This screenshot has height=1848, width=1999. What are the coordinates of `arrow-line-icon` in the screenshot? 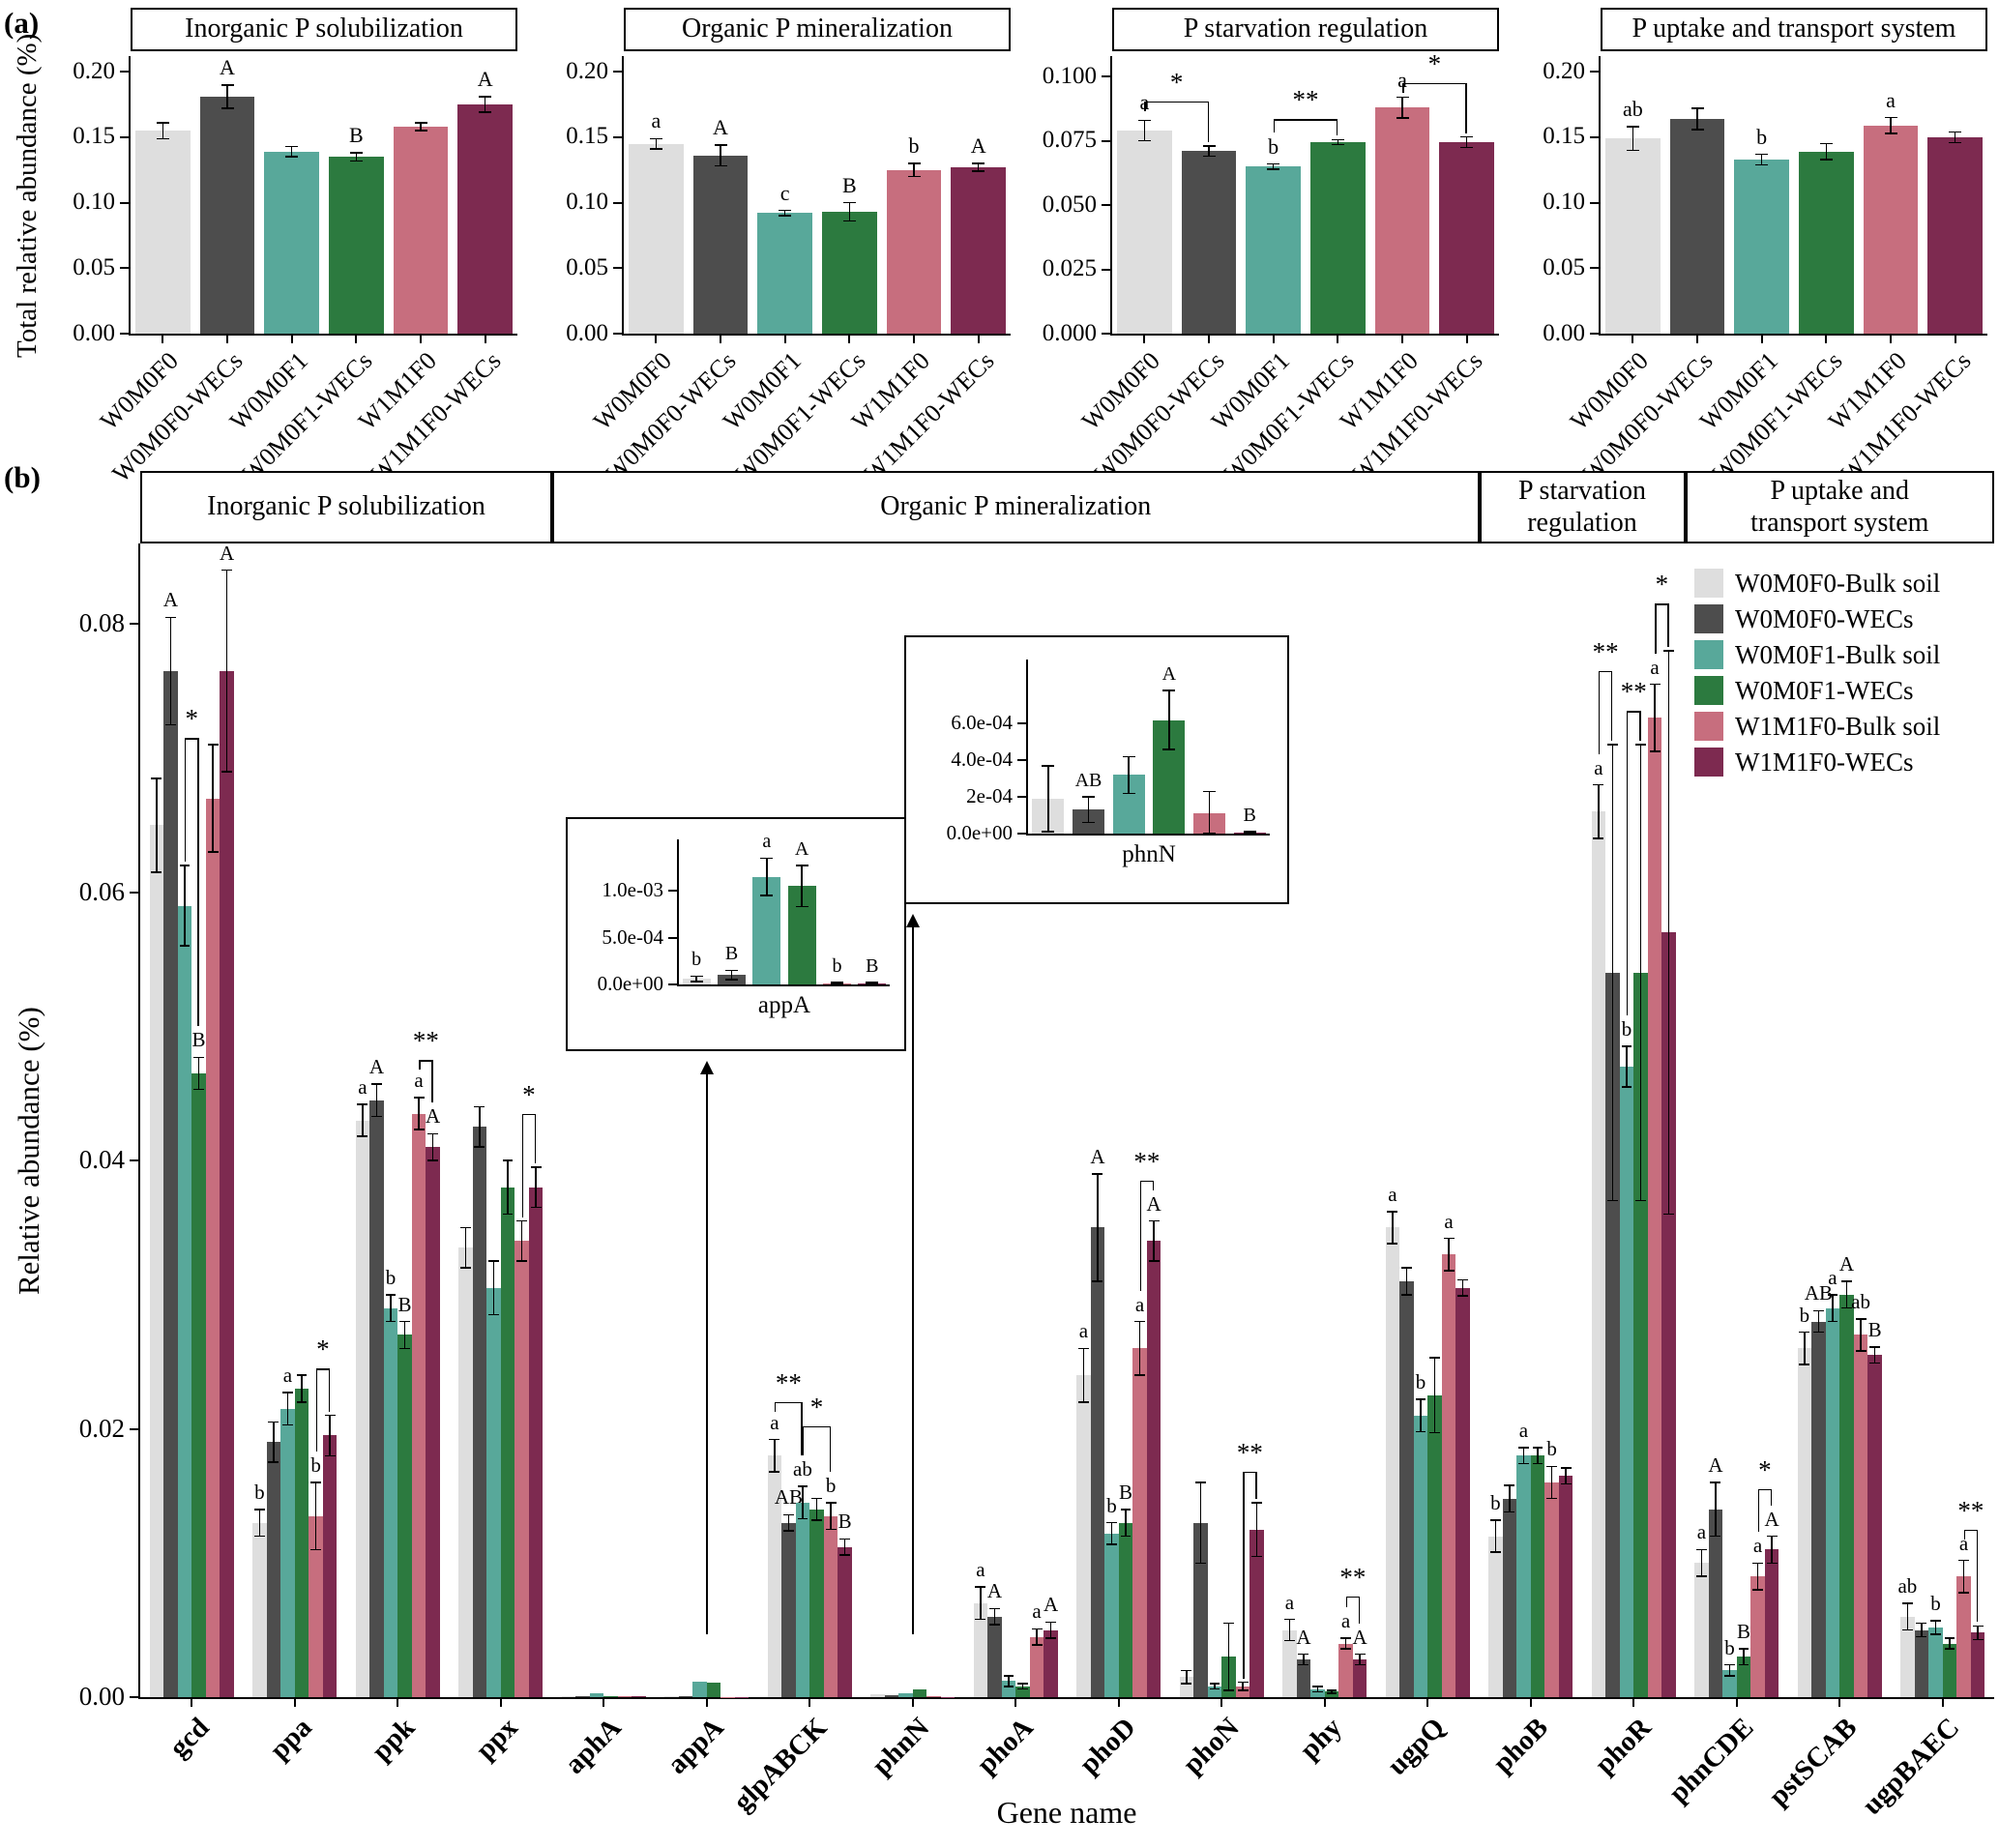 It's located at (912, 1279).